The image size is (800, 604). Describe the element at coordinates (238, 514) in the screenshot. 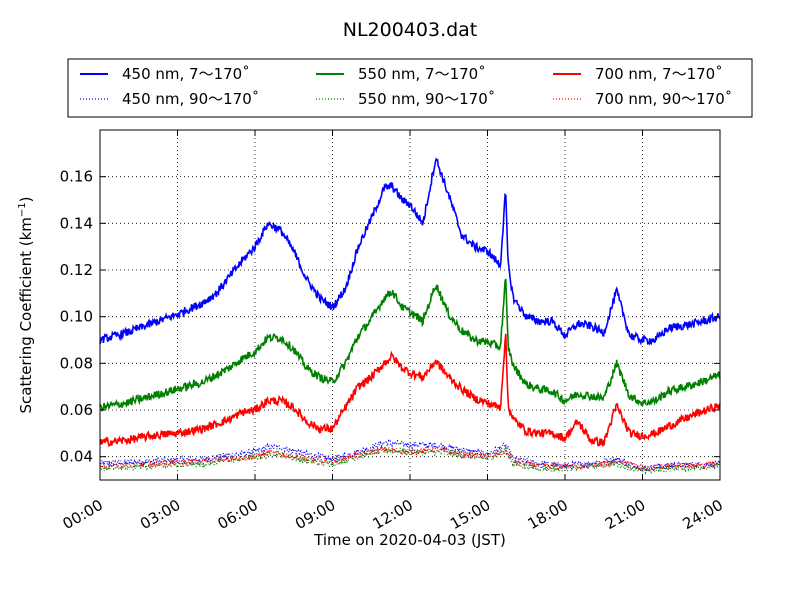

I see `x-tick-label: 06:00` at that location.